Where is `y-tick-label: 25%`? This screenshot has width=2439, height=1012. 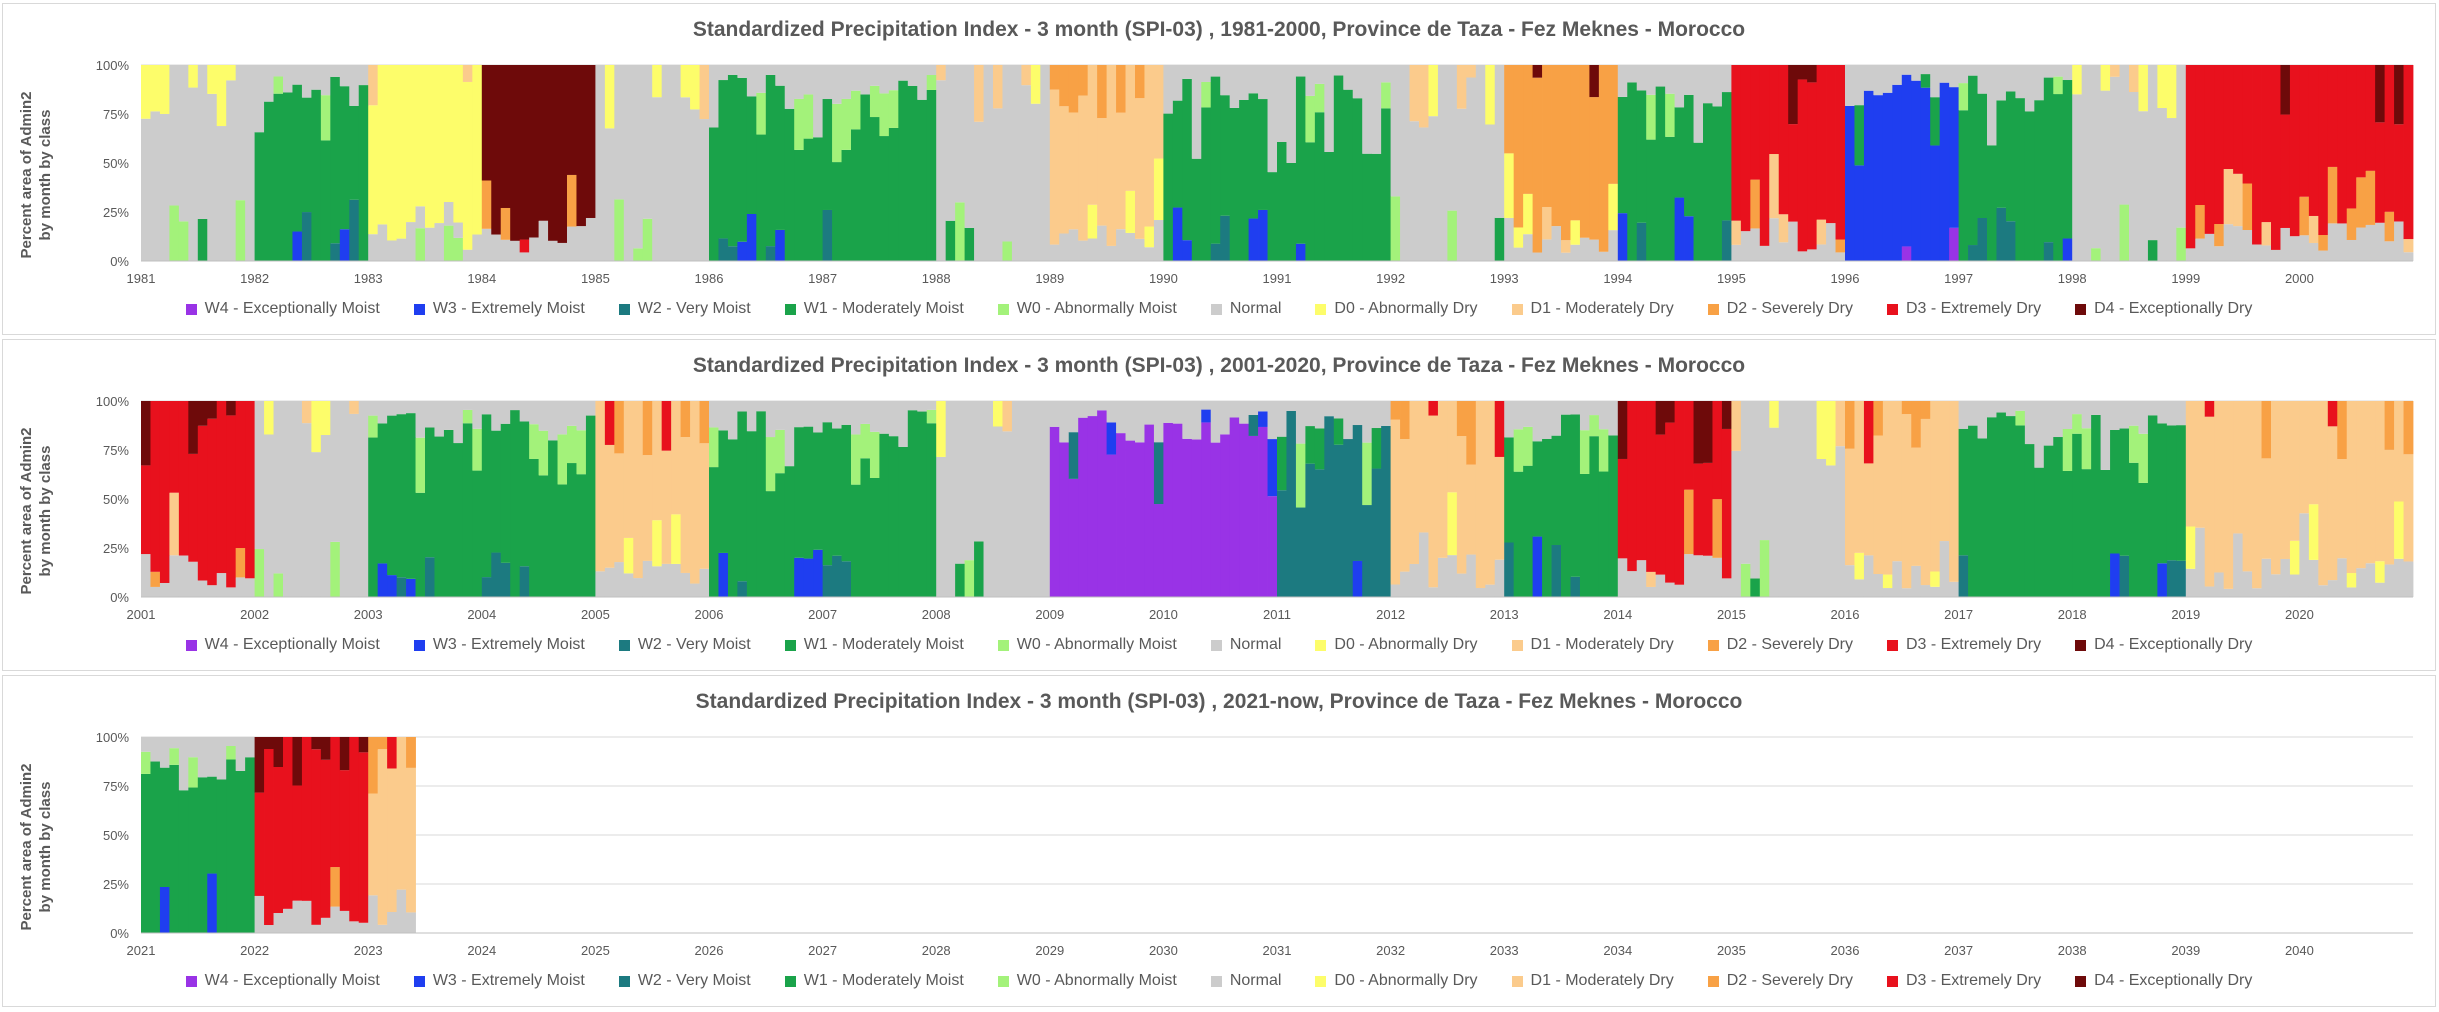
y-tick-label: 25% is located at coordinates (116, 212).